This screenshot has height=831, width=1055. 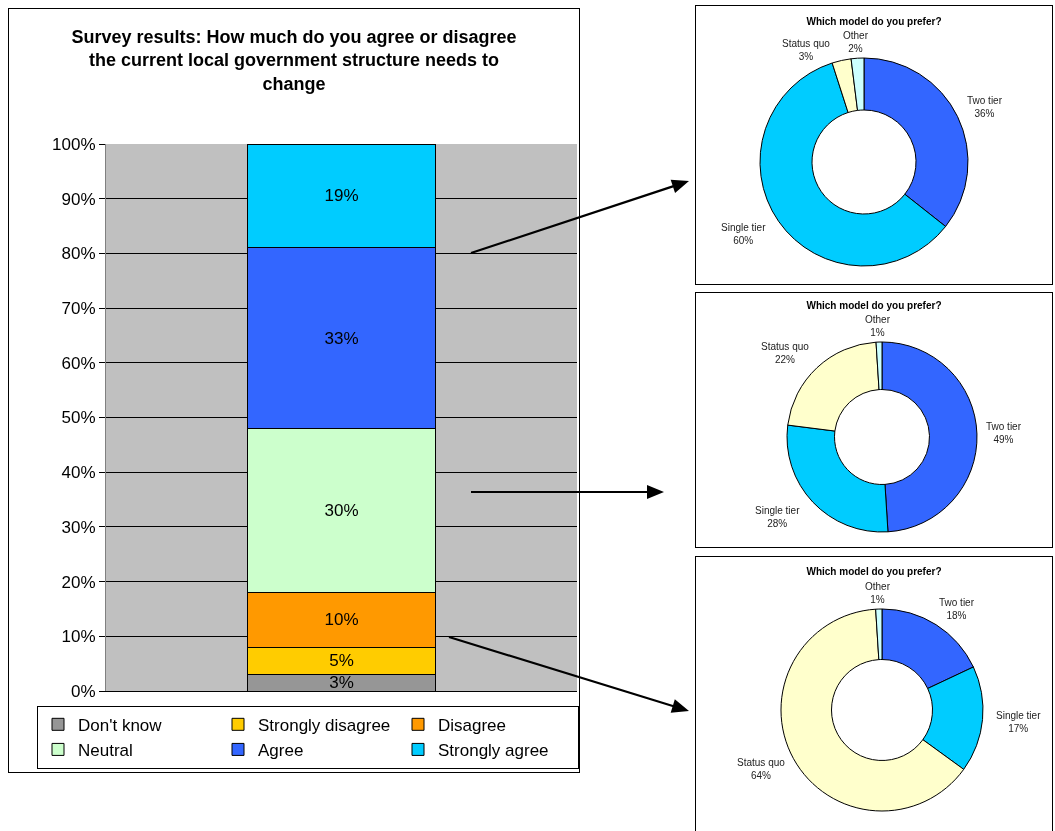 What do you see at coordinates (1018, 728) in the screenshot?
I see `data-label: 17%` at bounding box center [1018, 728].